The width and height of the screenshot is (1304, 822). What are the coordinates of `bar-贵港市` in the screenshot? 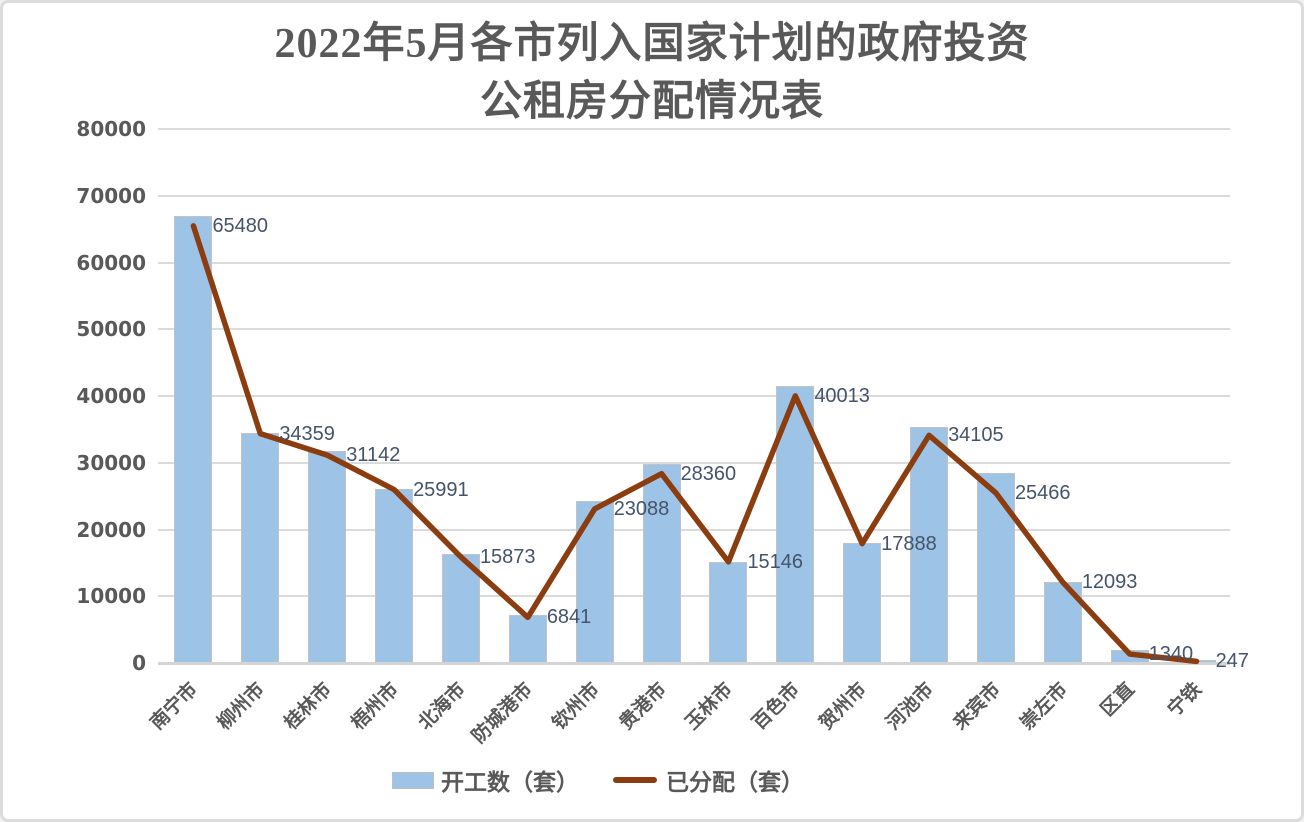 It's located at (661, 563).